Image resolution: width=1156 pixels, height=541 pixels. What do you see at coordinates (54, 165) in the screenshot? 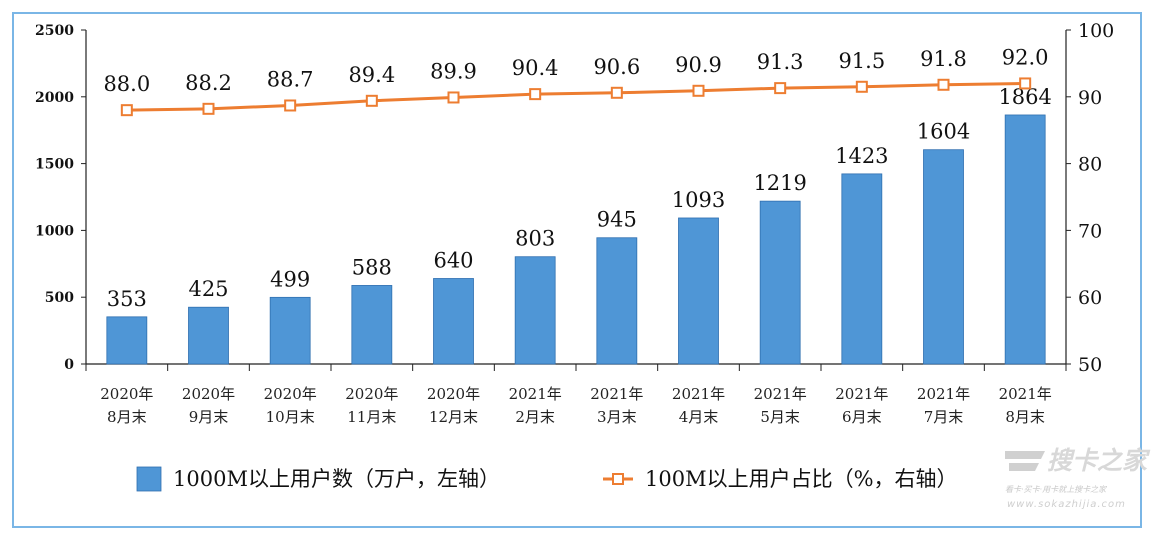
I see `y-left-tick-label: 1500` at bounding box center [54, 165].